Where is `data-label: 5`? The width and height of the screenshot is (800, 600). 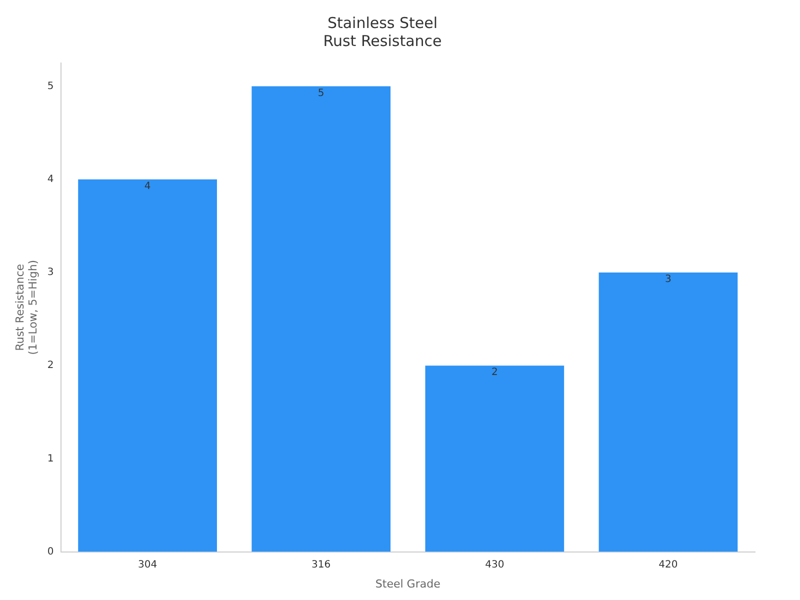 data-label: 5 is located at coordinates (321, 93).